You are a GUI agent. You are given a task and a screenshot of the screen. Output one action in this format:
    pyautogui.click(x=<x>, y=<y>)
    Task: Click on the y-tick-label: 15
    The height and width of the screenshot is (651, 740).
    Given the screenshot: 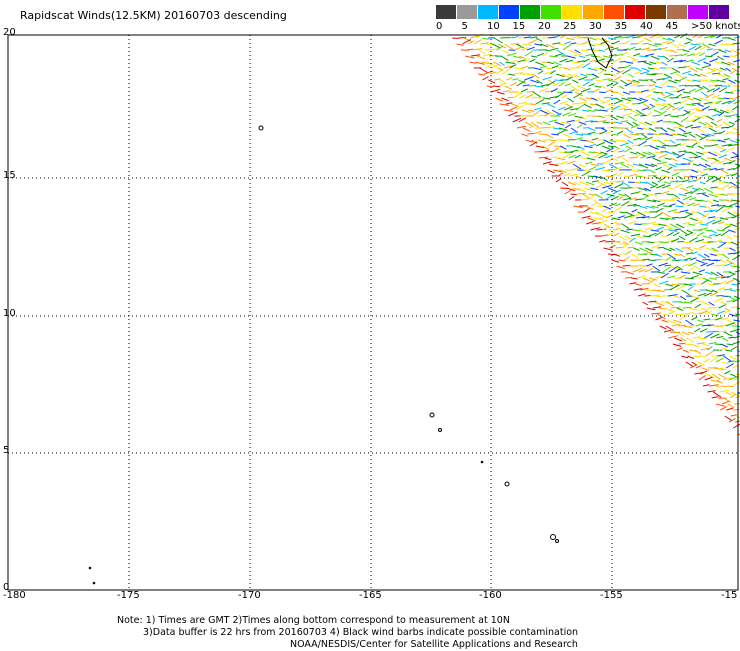 What is the action you would take?
    pyautogui.click(x=9, y=175)
    